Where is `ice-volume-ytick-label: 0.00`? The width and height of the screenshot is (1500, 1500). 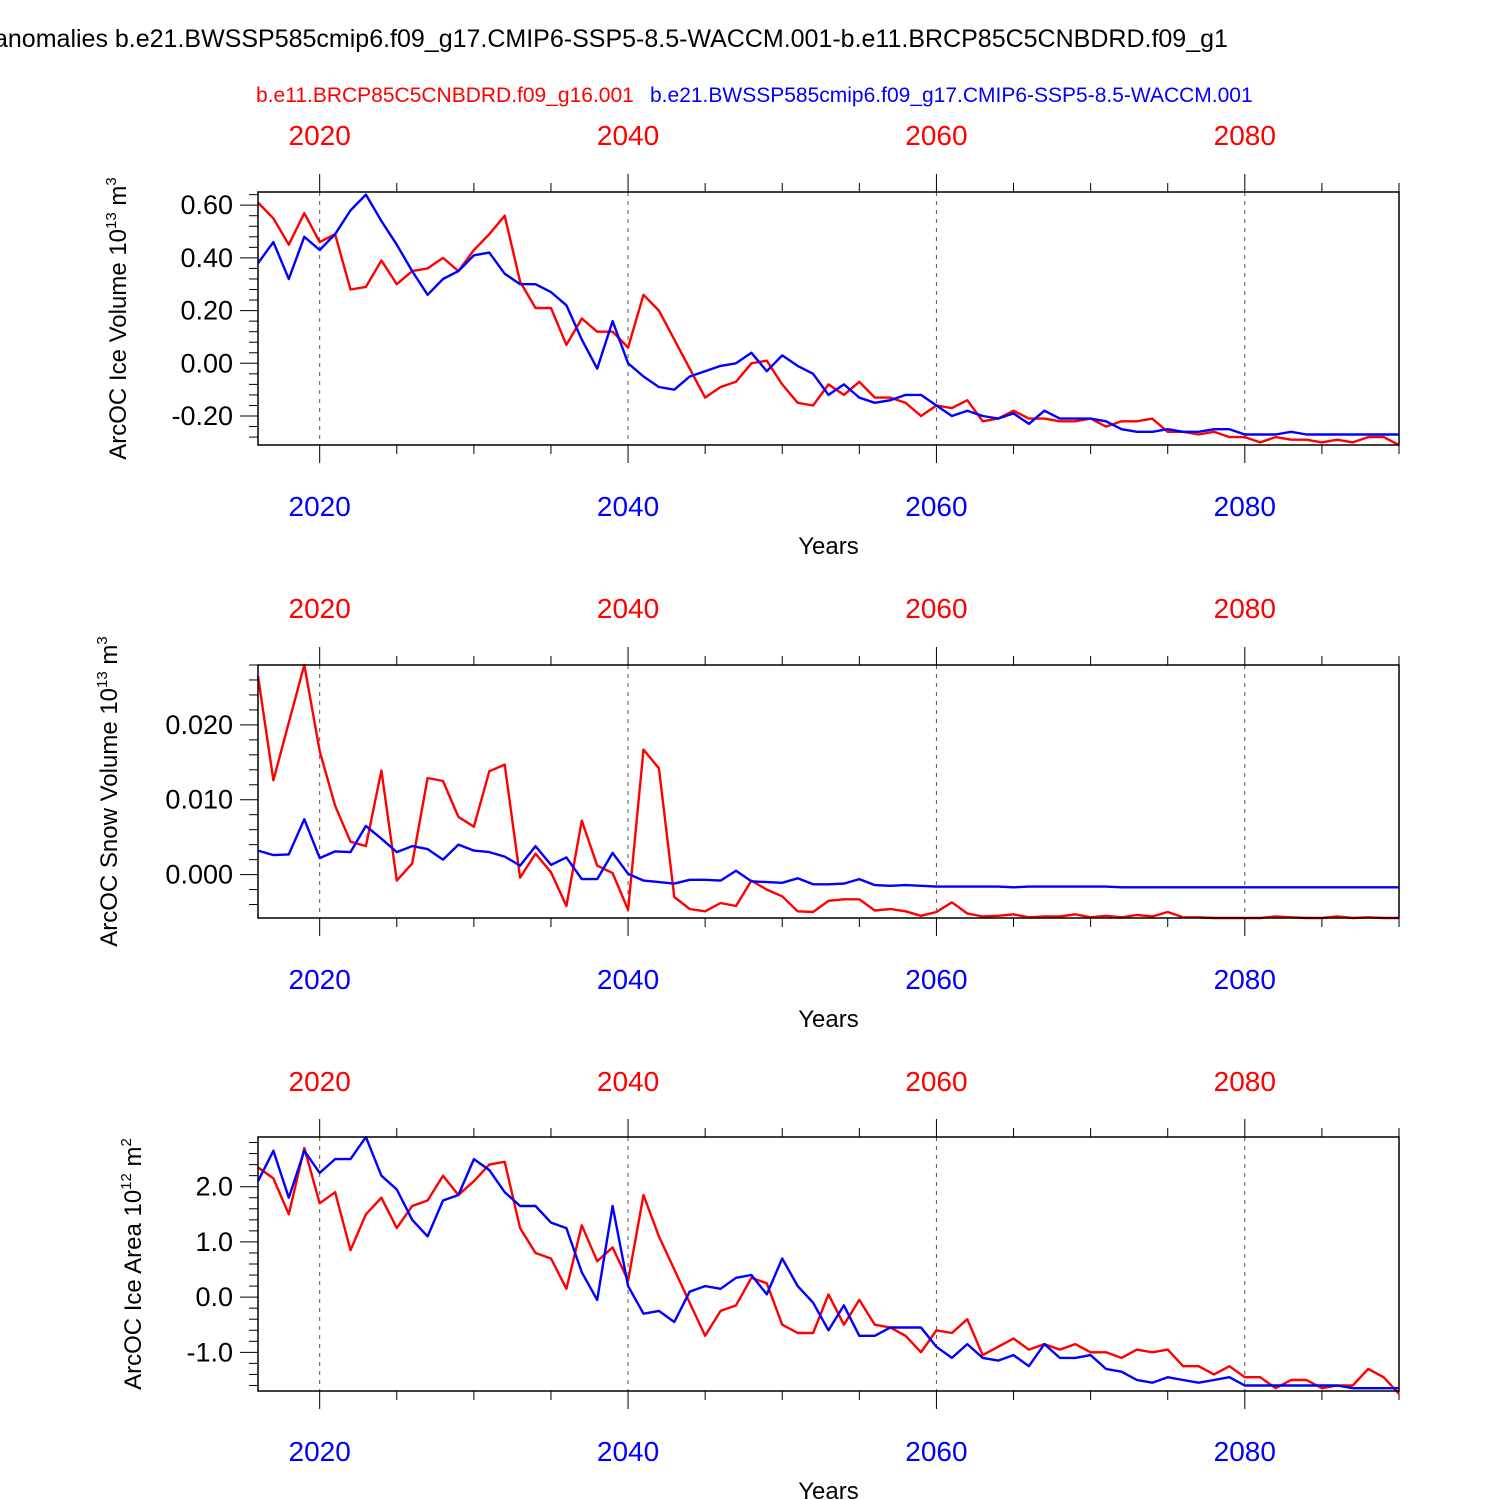 ice-volume-ytick-label: 0.00 is located at coordinates (206, 363).